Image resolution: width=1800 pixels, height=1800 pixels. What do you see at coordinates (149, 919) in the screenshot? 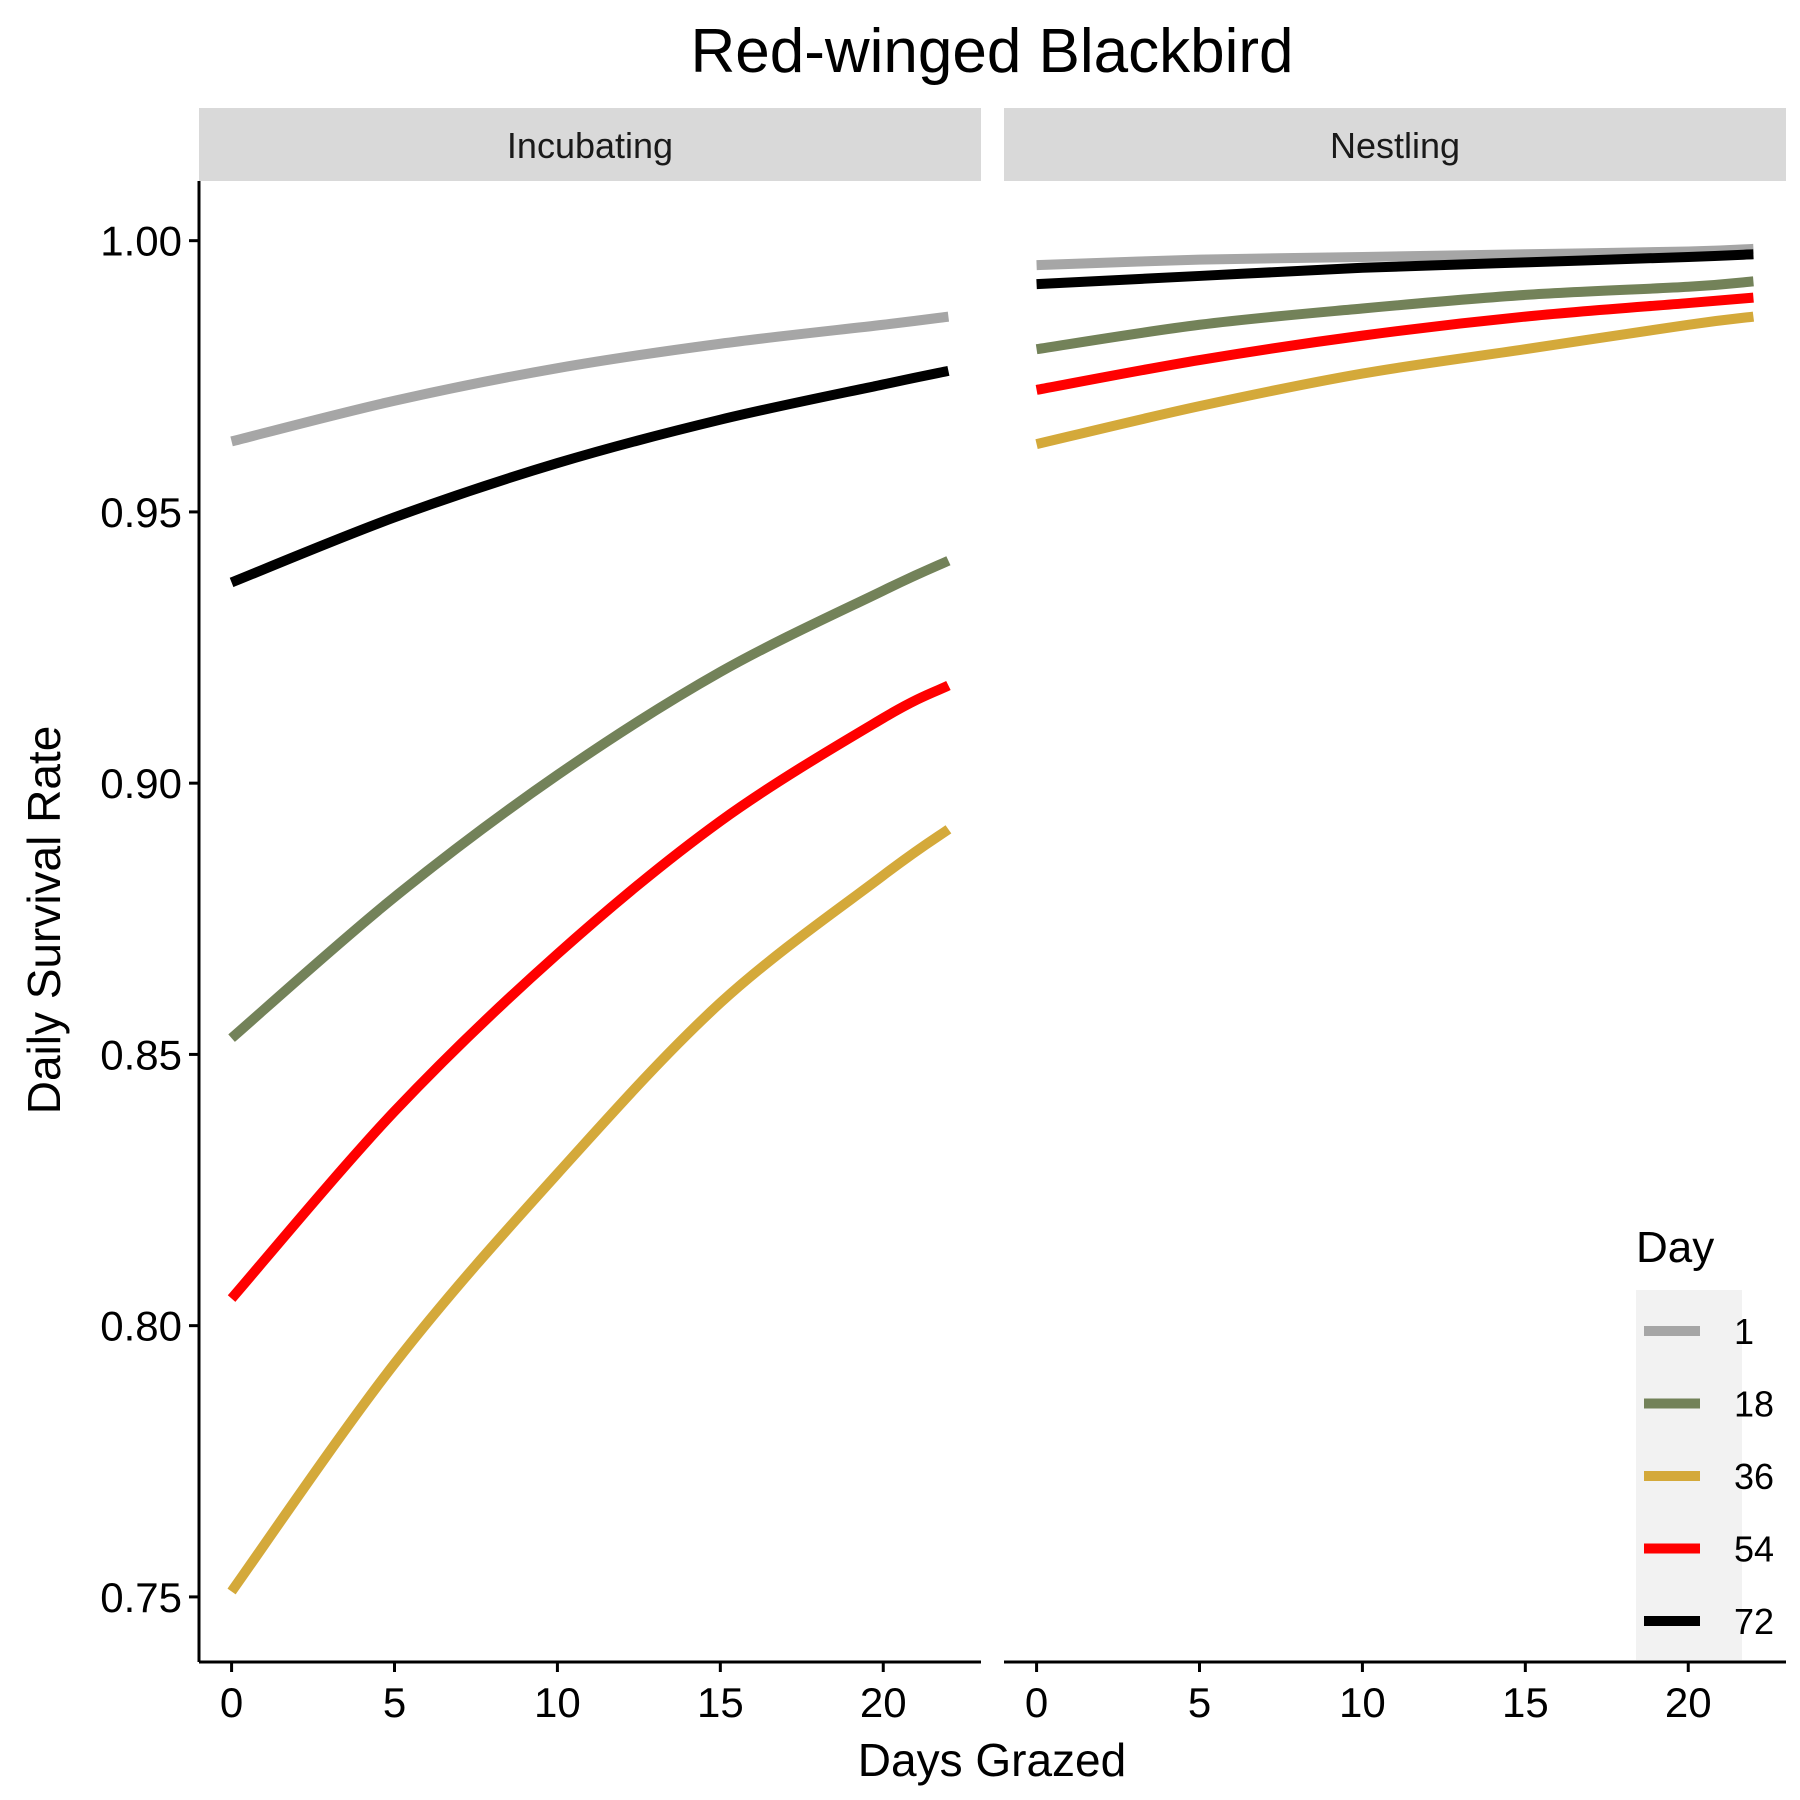
I see `y-axis: 0.75 0.80 0.85 0.90 0.95 1.00` at bounding box center [149, 919].